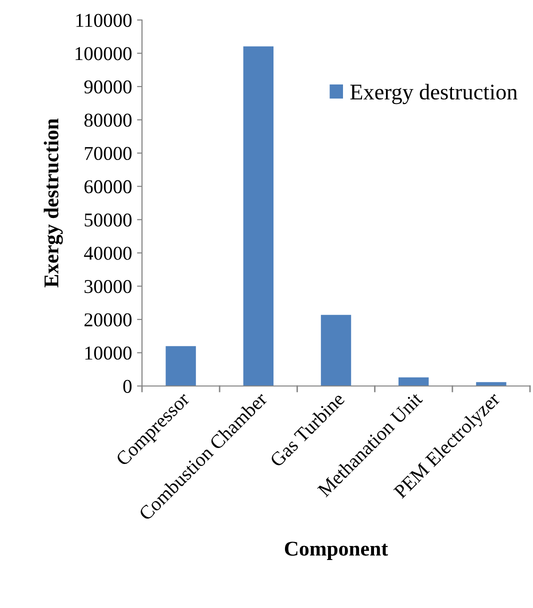 This screenshot has height=608, width=533. What do you see at coordinates (336, 551) in the screenshot?
I see `x-axis-title: Component` at bounding box center [336, 551].